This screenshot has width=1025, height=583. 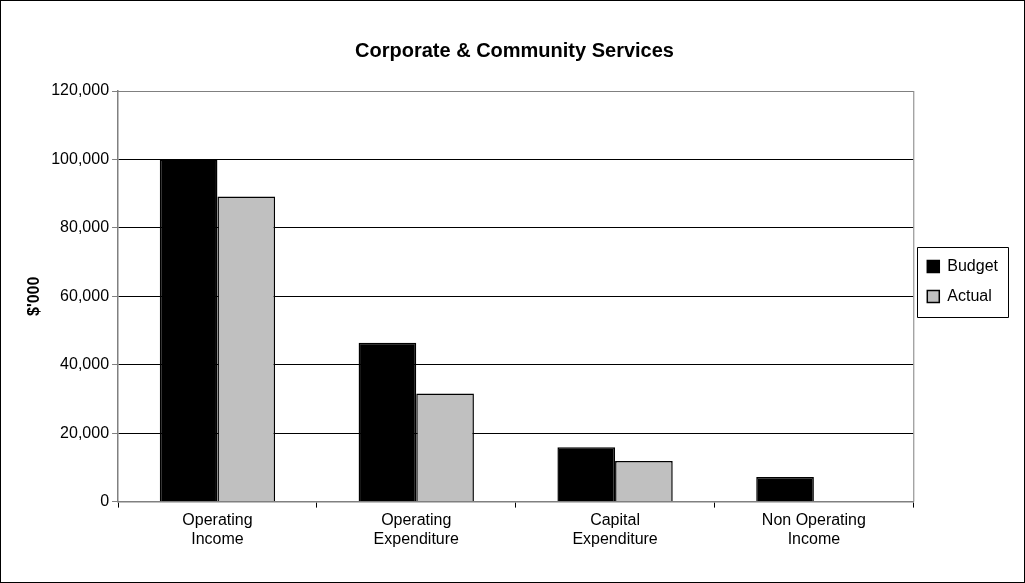 What do you see at coordinates (973, 265) in the screenshot?
I see `legend-label: Budget` at bounding box center [973, 265].